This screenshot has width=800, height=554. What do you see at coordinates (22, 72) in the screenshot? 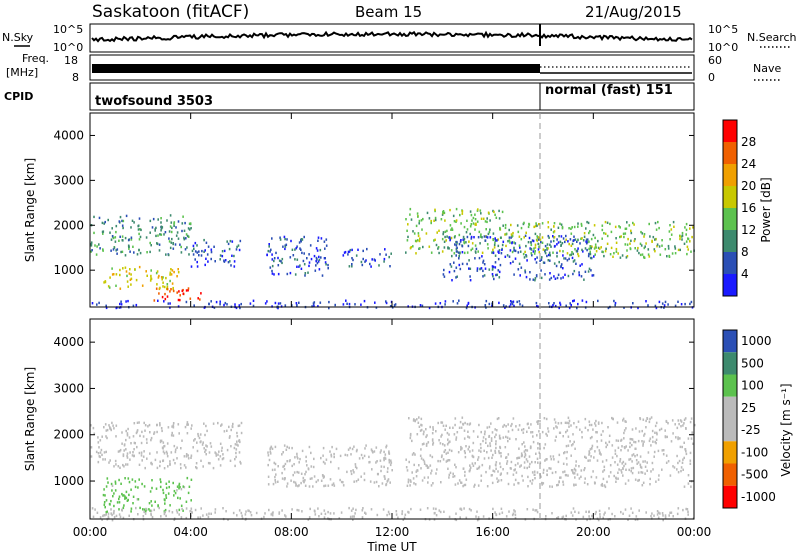
I see `freq-label-line2: [MHz]` at bounding box center [22, 72].